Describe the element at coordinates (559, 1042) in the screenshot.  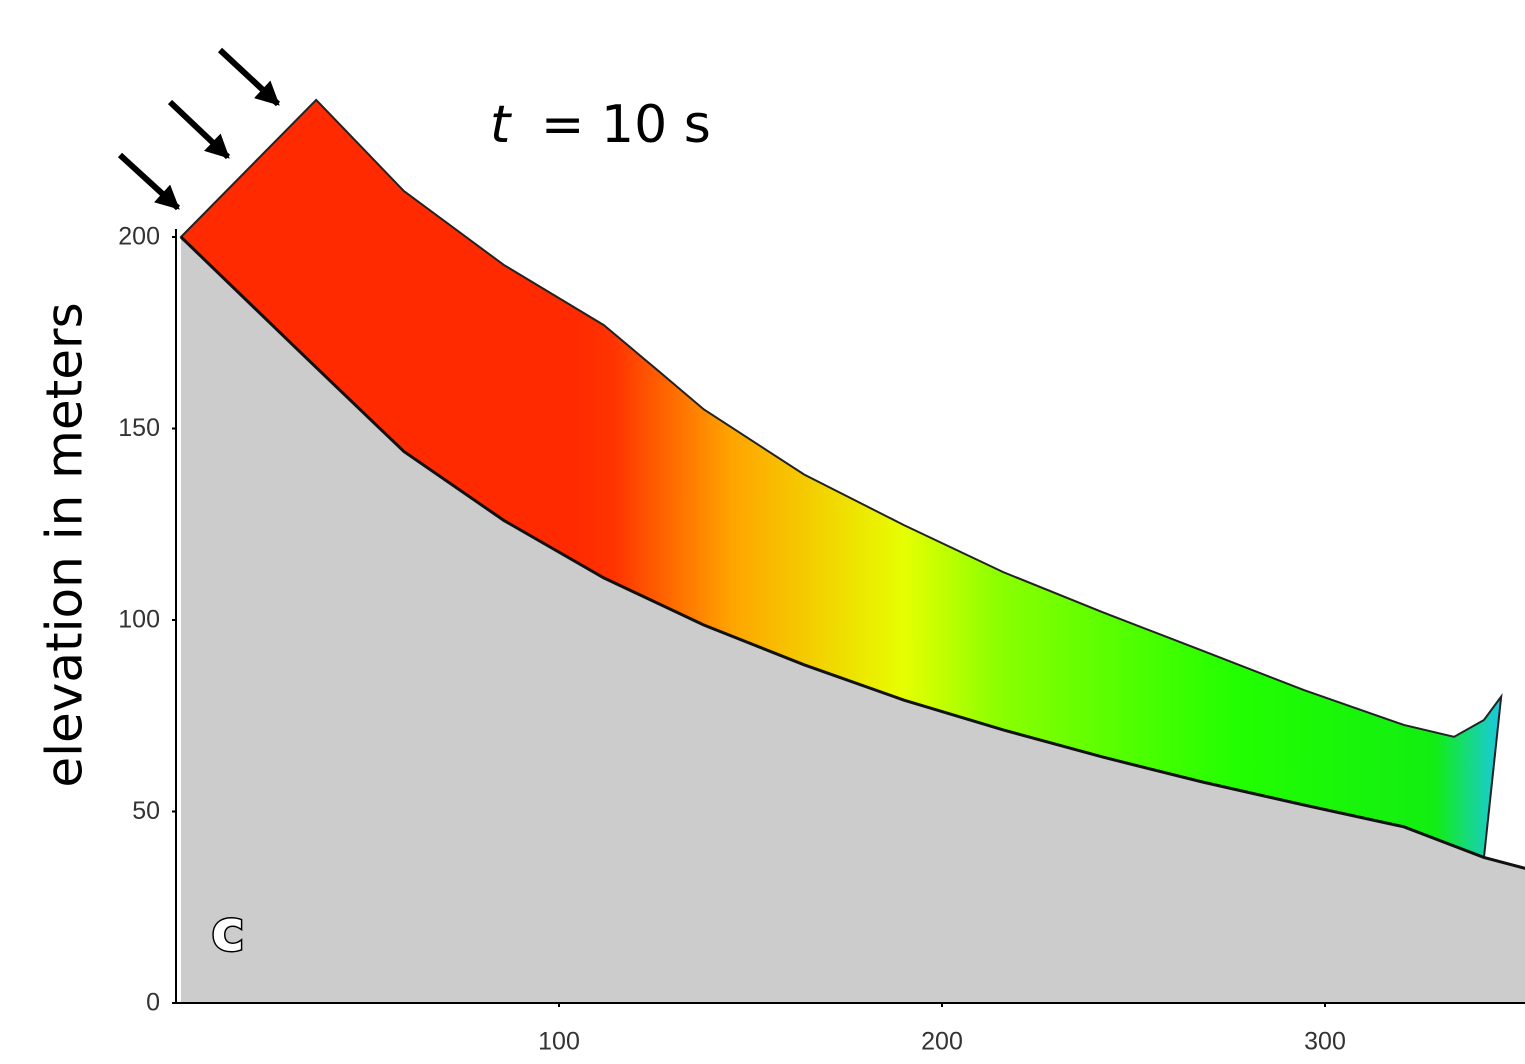
I see `x-tick-label: 100` at that location.